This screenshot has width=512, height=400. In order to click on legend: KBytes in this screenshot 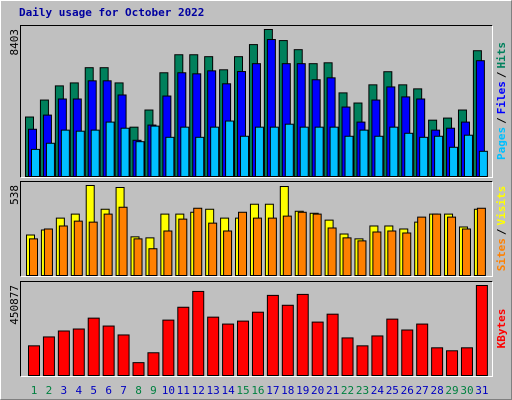, I will do `click(501, 329)`.